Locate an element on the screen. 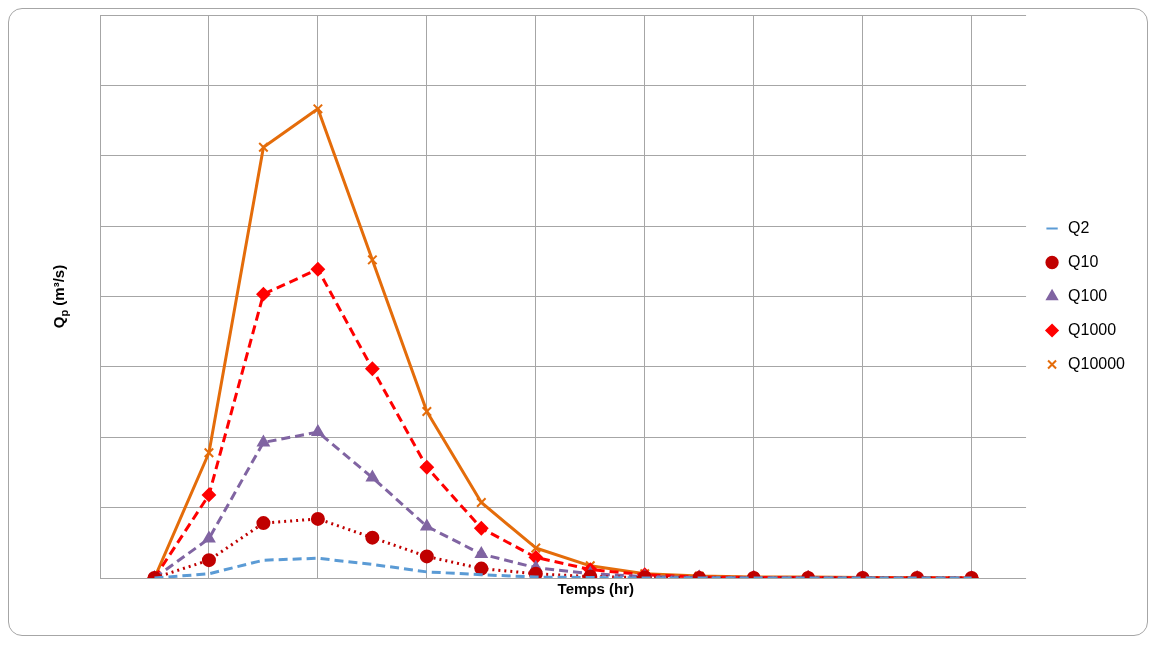 The height and width of the screenshot is (648, 1155). x-axis-title: Temps (hr) is located at coordinates (595, 588).